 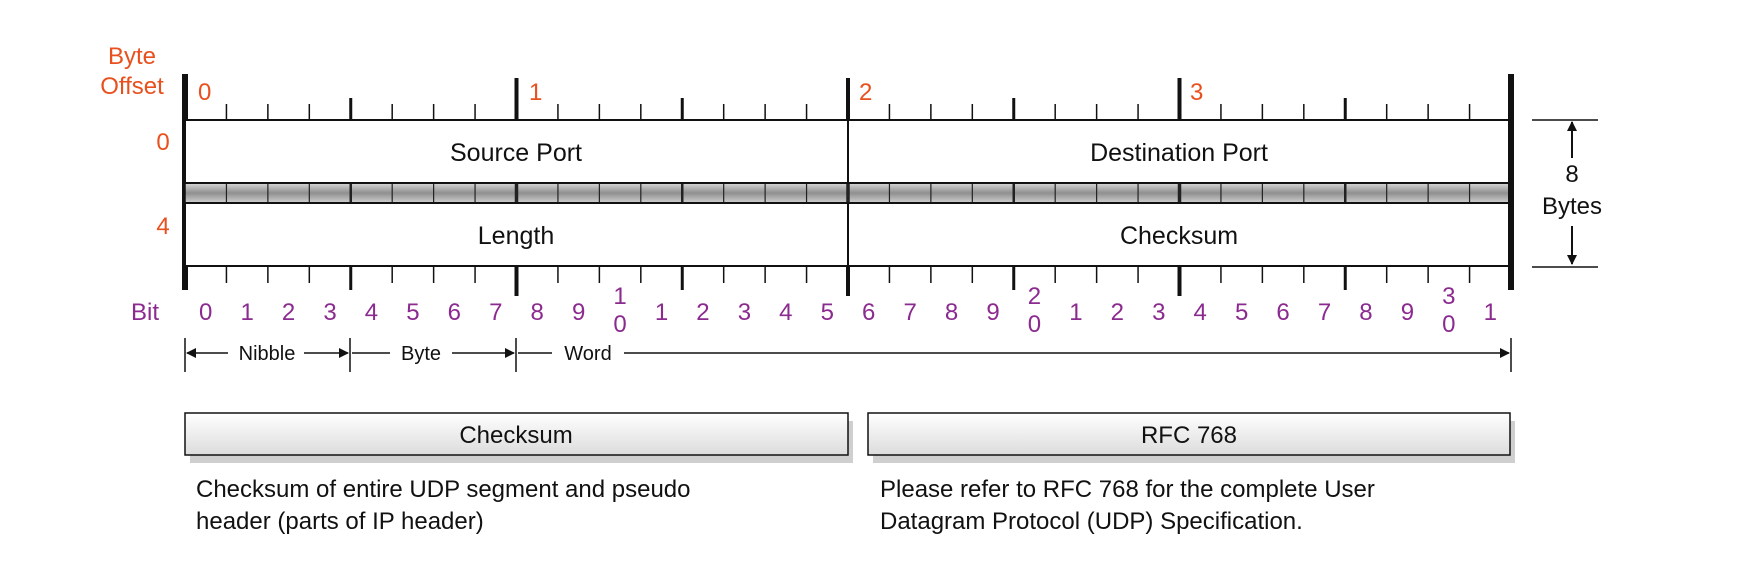 I want to click on bit-number-tens: 1, so click(x=619, y=296).